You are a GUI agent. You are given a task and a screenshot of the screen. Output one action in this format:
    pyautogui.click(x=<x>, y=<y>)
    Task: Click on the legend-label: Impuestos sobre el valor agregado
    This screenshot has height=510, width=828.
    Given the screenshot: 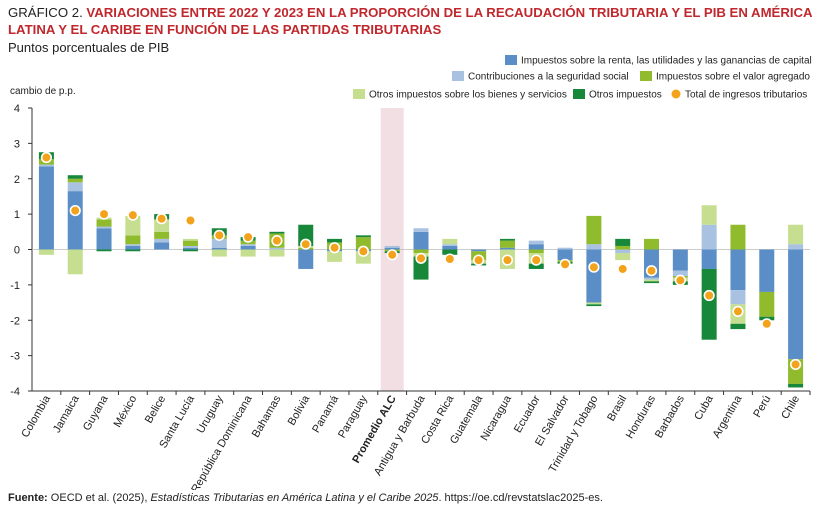 What is the action you would take?
    pyautogui.click(x=733, y=77)
    